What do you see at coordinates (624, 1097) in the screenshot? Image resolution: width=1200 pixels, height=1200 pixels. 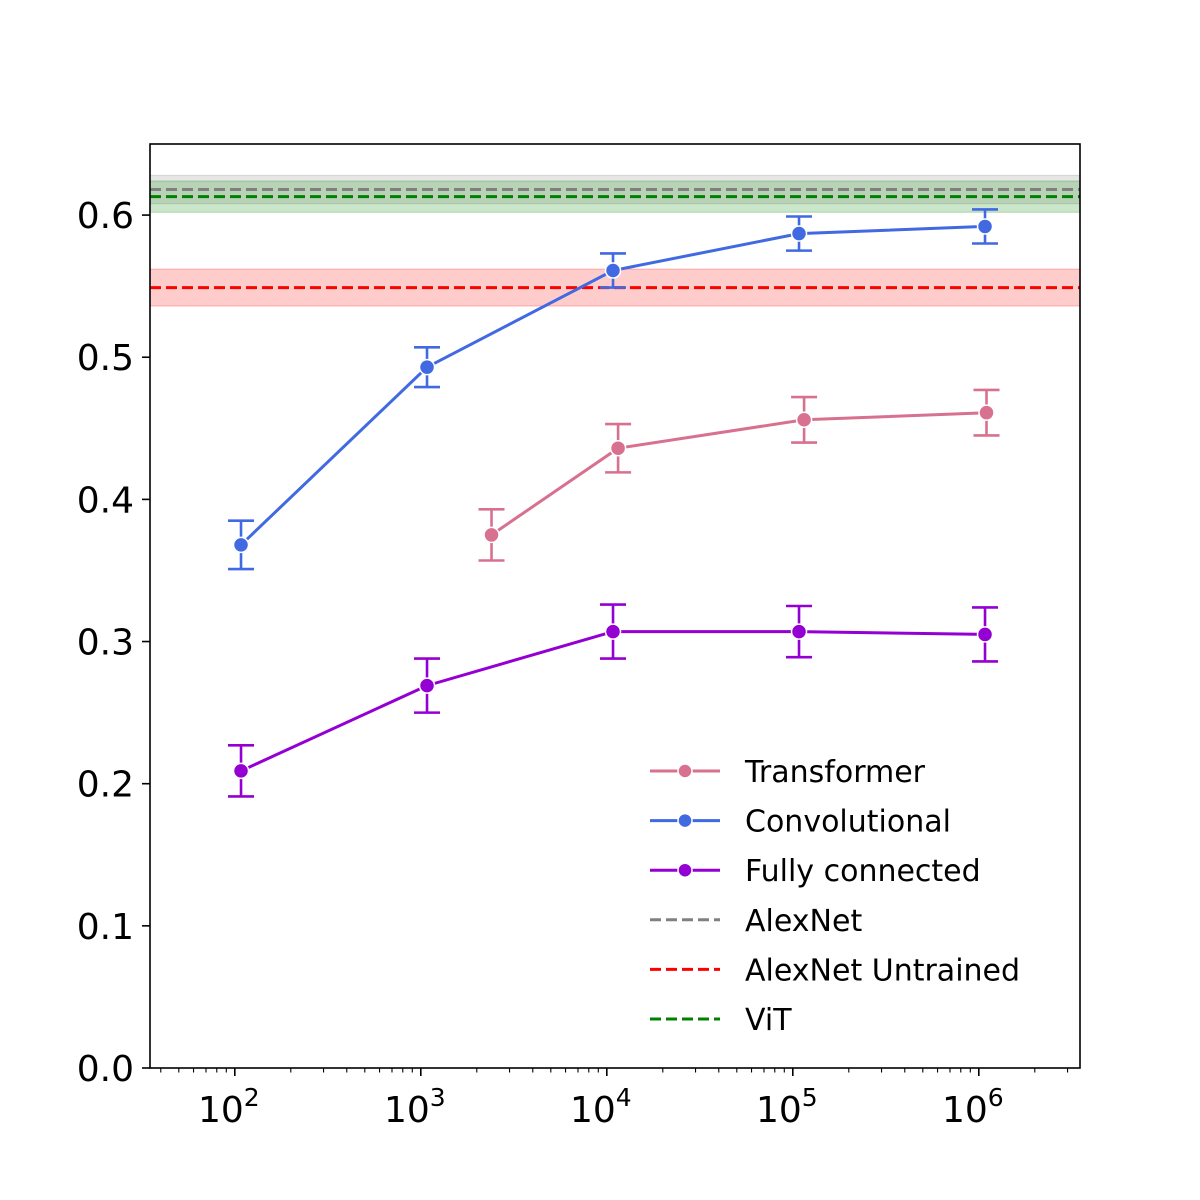 I see `x-tick-exponent: 4` at bounding box center [624, 1097].